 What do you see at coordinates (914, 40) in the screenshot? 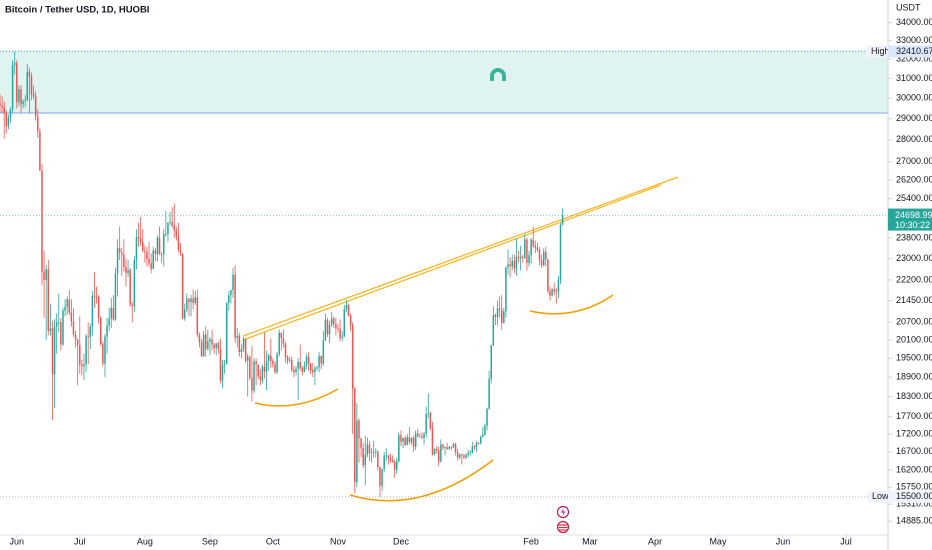
I see `y-tick-label: 33000.00` at bounding box center [914, 40].